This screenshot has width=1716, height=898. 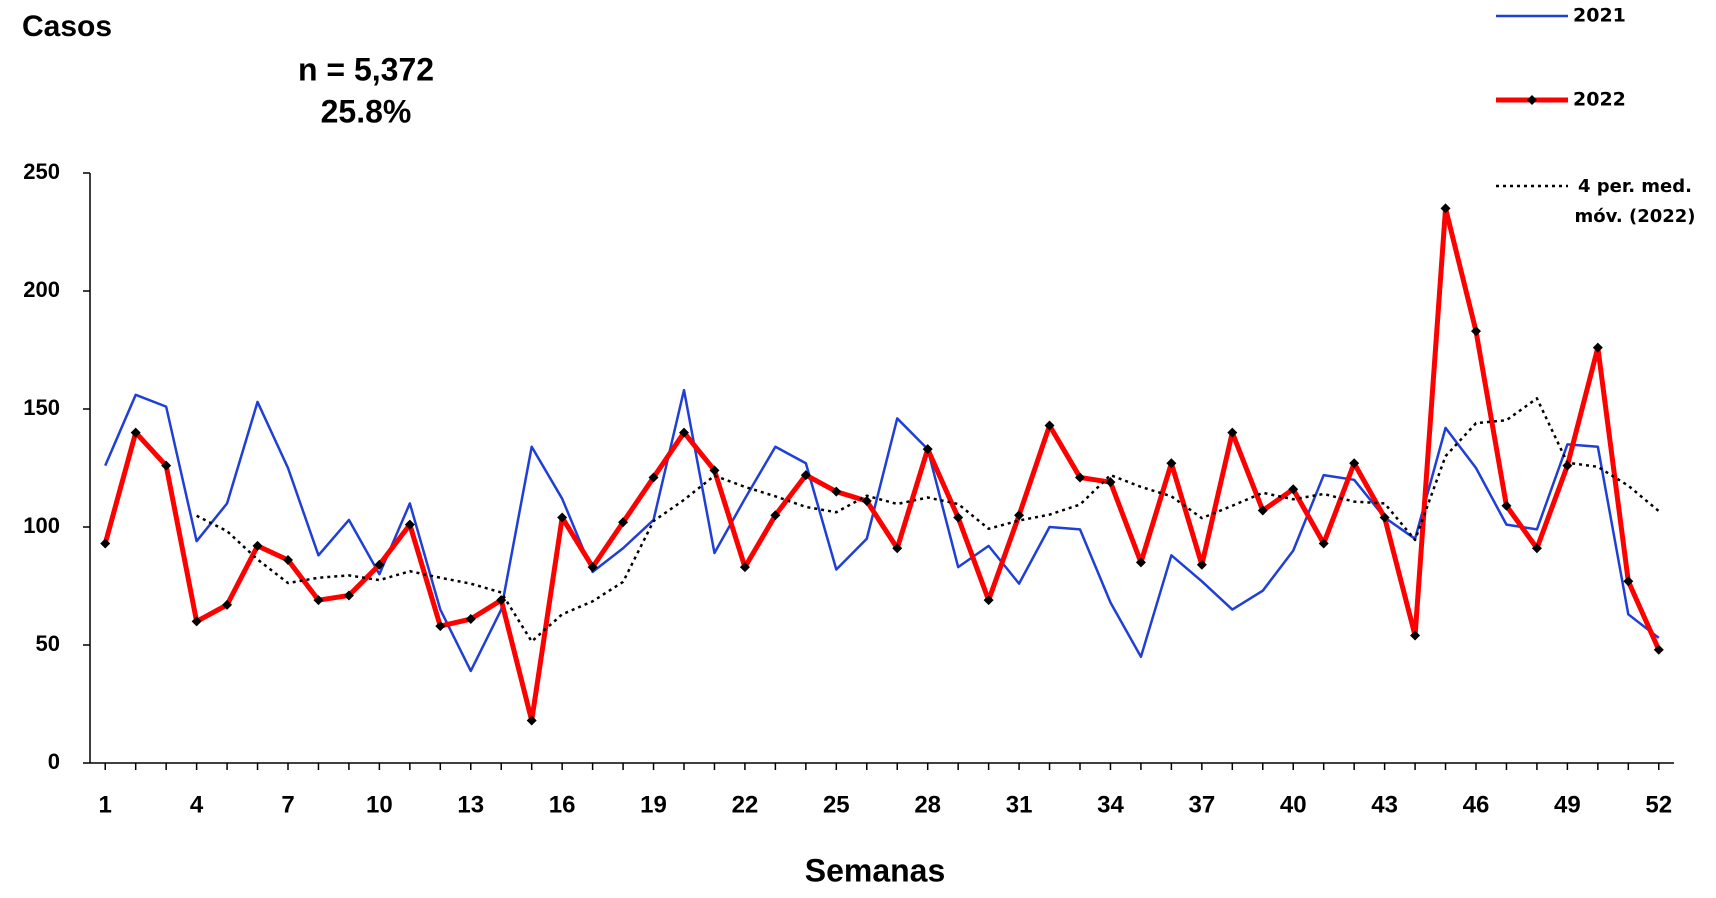 I want to click on x-tick-label: 34, so click(x=1110, y=804).